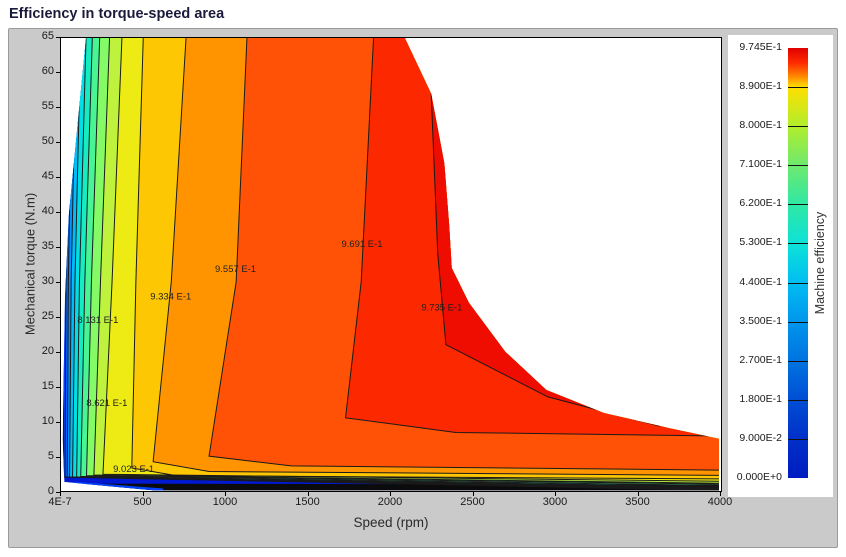  What do you see at coordinates (760, 281) in the screenshot?
I see `colorbar-tick-label: 4.400E-1` at bounding box center [760, 281].